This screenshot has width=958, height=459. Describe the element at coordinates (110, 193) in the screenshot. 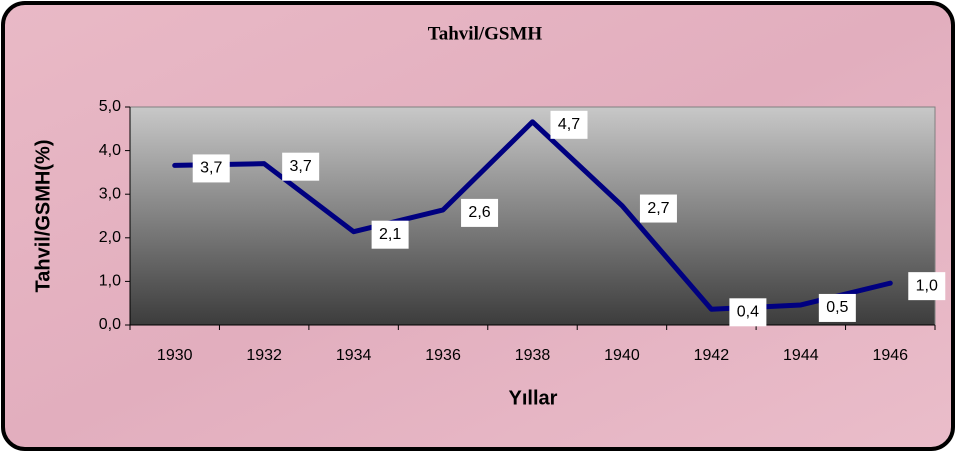

I see `y-tick-label: 3,0` at that location.